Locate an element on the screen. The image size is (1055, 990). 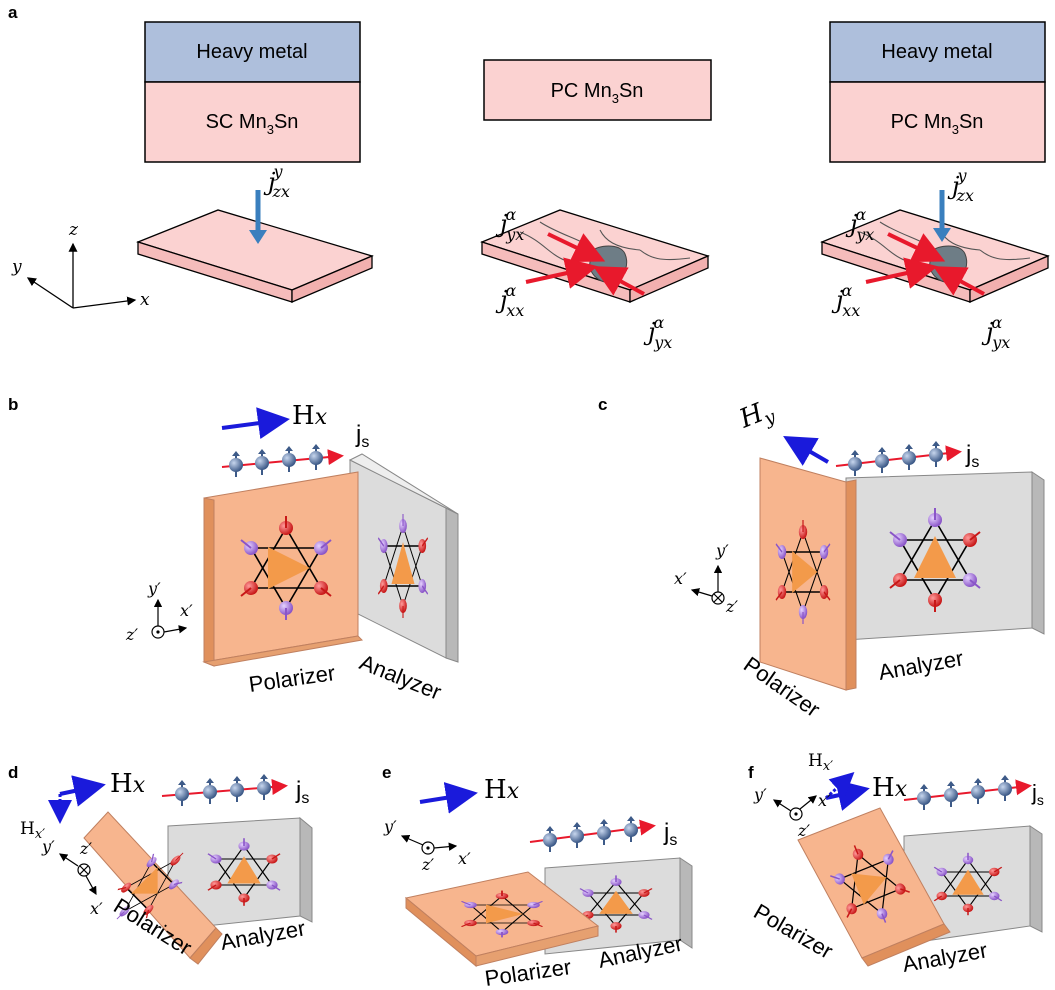
field-label-c: Hy is located at coordinates (756, 416).